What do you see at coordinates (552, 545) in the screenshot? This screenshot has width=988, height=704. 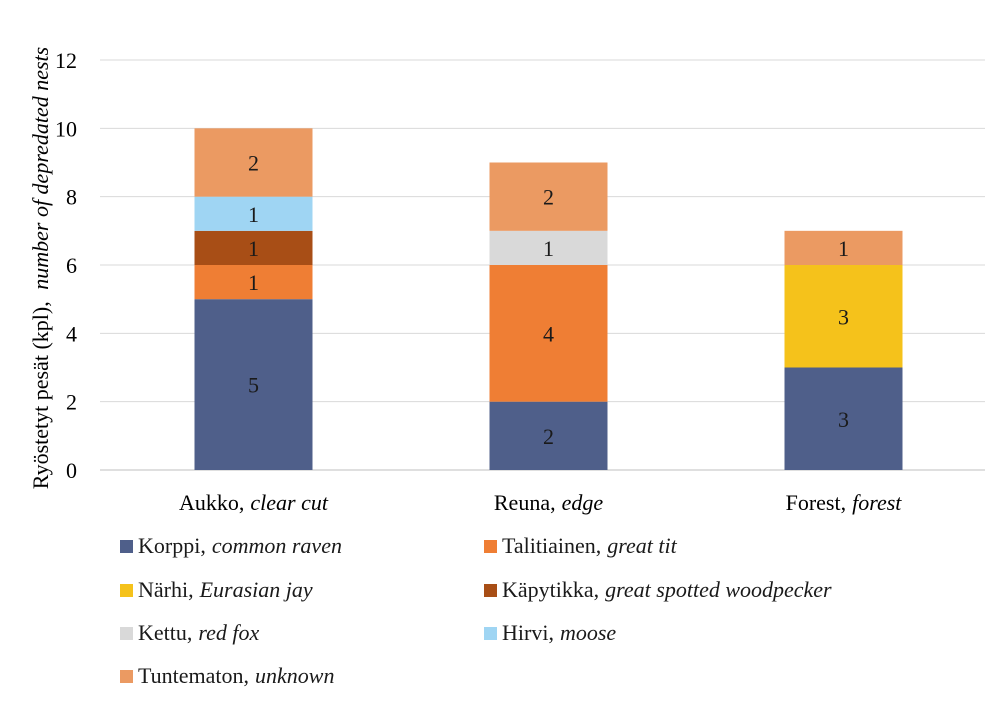 I see `legend-label-fi: Talitiainen,` at bounding box center [552, 545].